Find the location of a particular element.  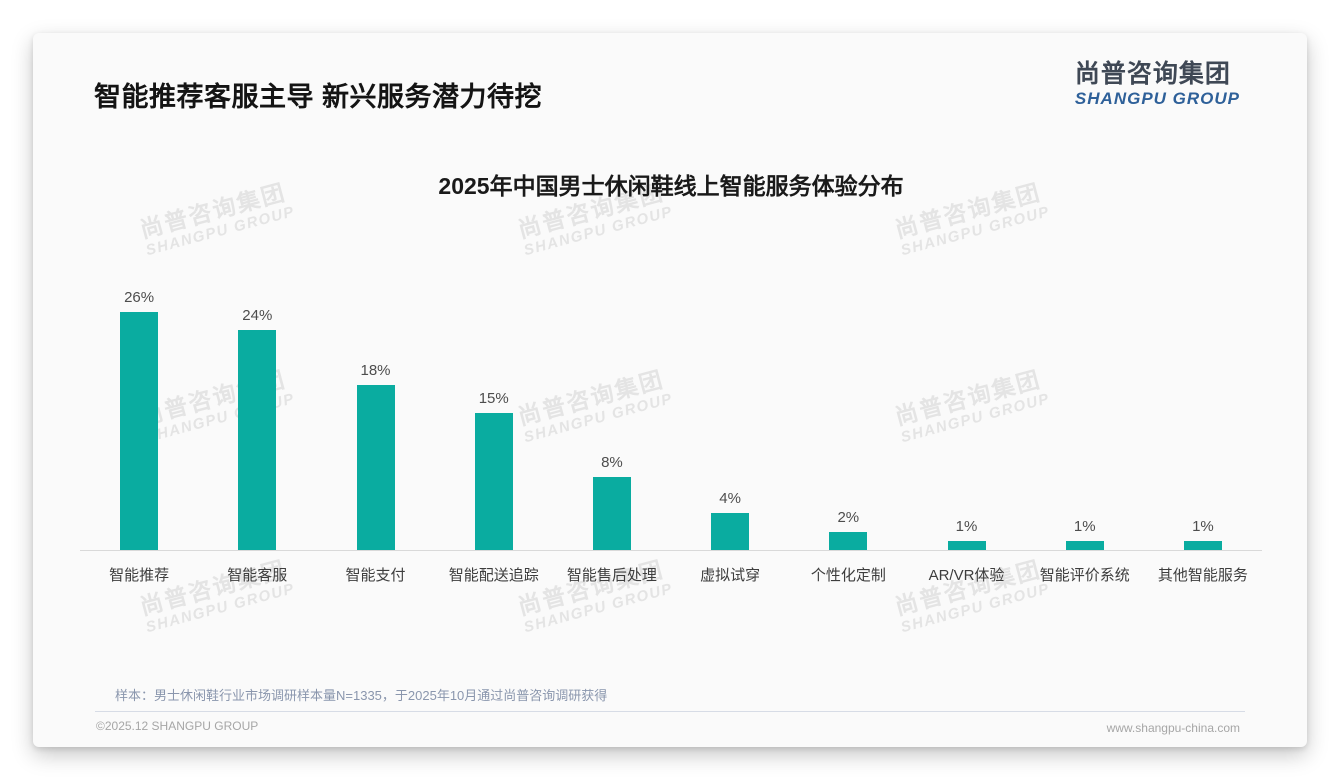

category-label: 其他智能服务 is located at coordinates (1202, 575).